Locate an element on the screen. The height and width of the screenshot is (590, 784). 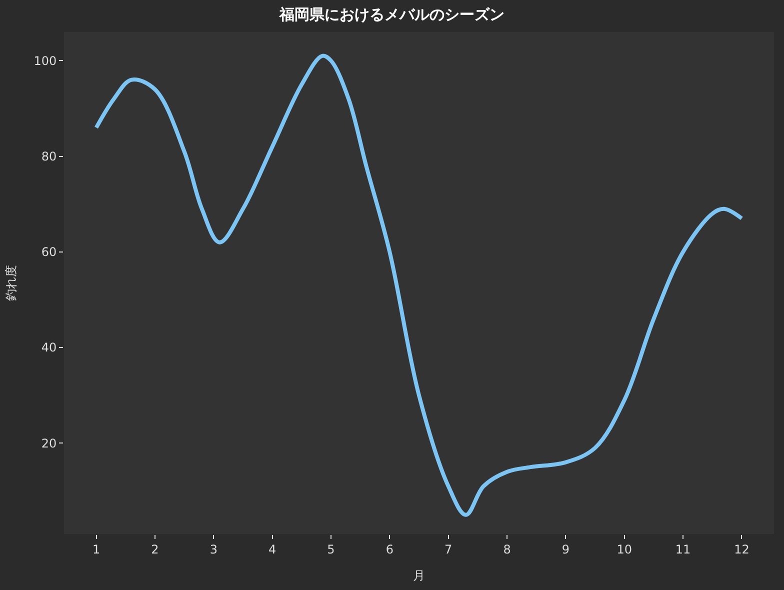
x-tick-label: 2 is located at coordinates (155, 549).